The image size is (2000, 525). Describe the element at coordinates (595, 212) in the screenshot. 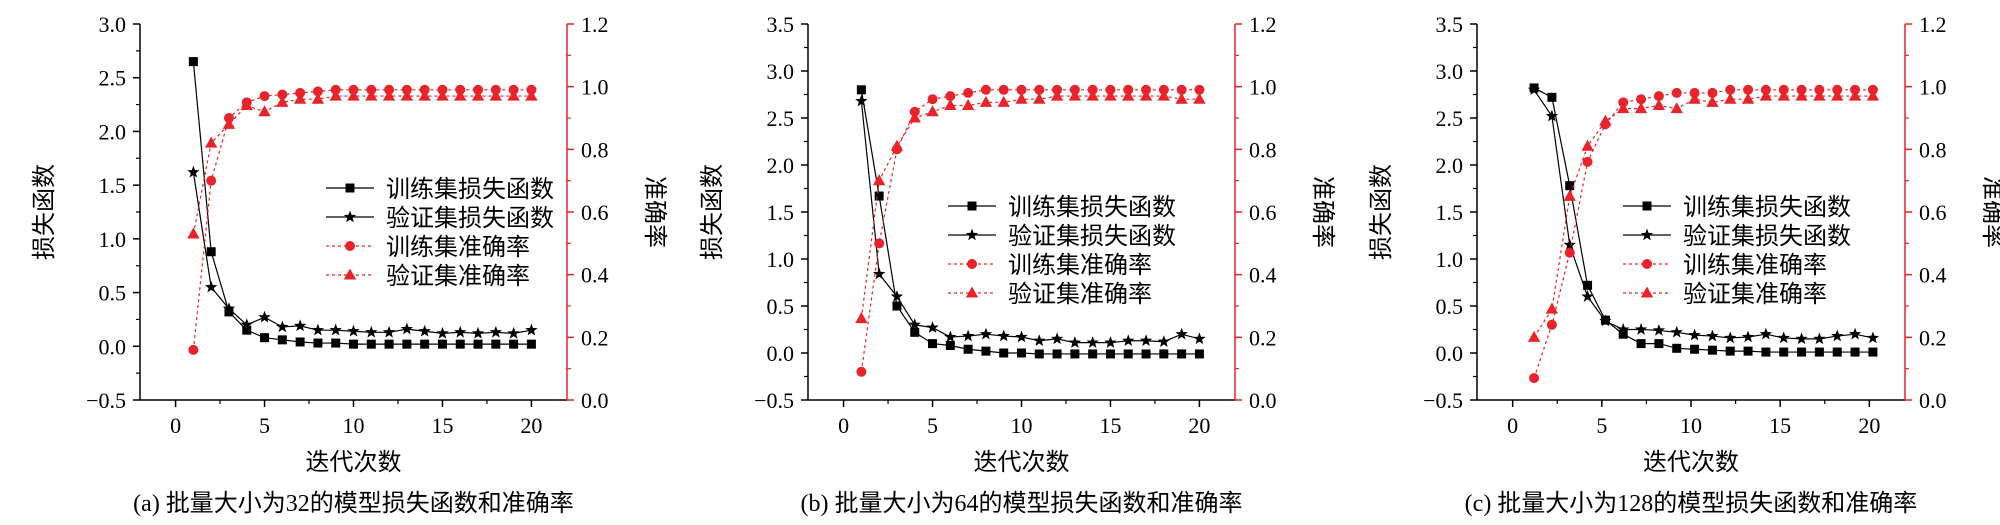

I see `y-right-tick-label: 0.6` at that location.